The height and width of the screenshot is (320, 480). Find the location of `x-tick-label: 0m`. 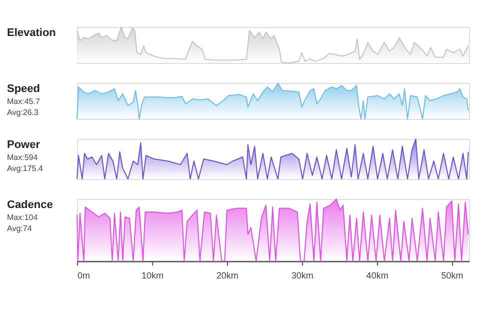

x-tick-label: 0m is located at coordinates (84, 275).